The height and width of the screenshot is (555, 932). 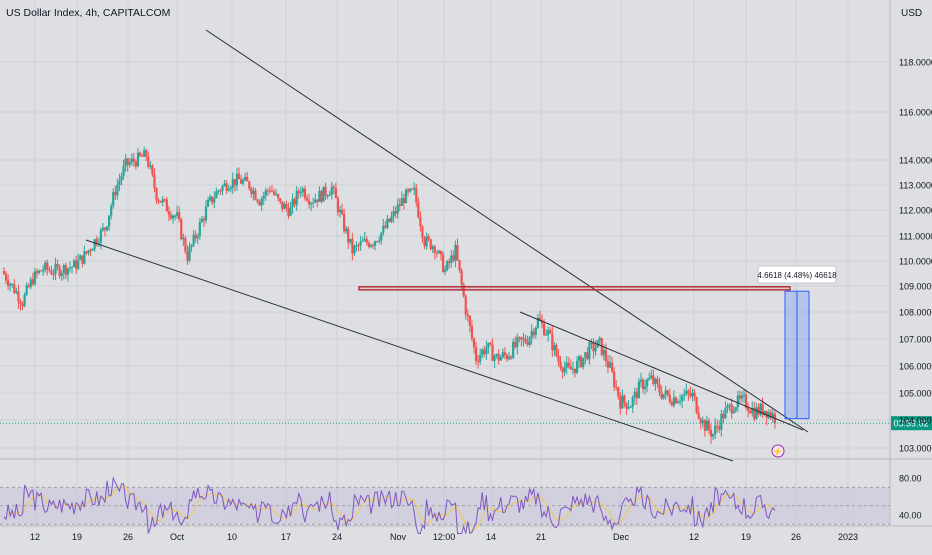 What do you see at coordinates (661, 371) in the screenshot?
I see `trendline-channel-upper` at bounding box center [661, 371].